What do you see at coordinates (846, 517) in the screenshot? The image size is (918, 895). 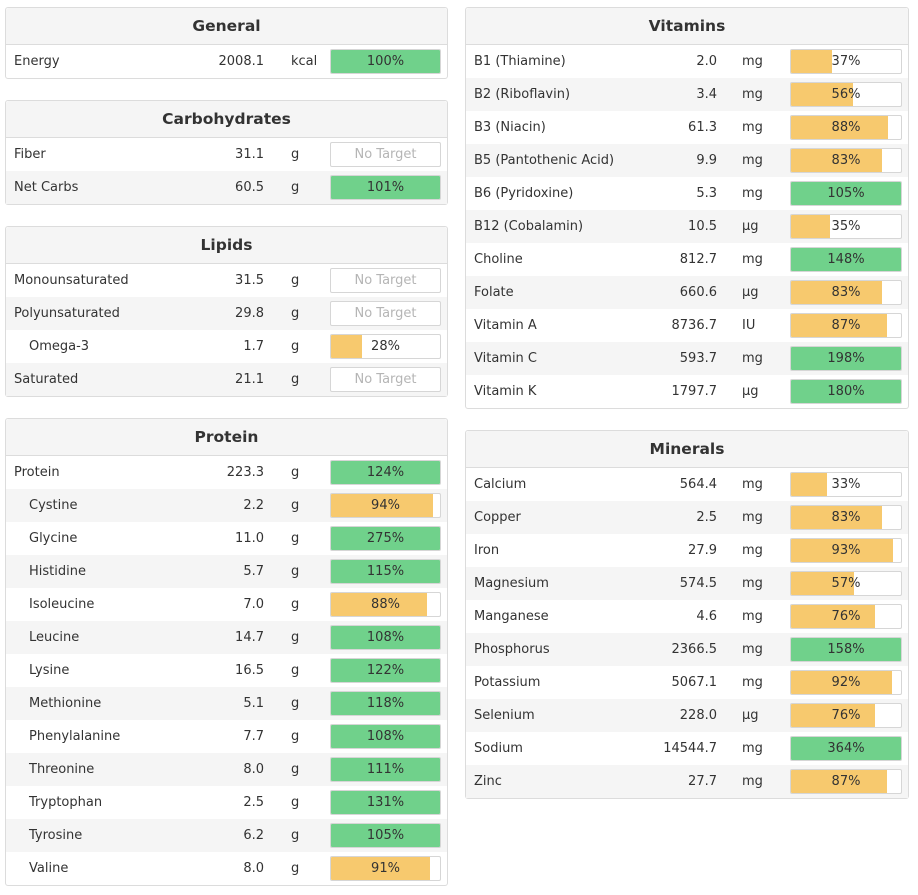 I see `target-progress-bar: 83%` at bounding box center [846, 517].